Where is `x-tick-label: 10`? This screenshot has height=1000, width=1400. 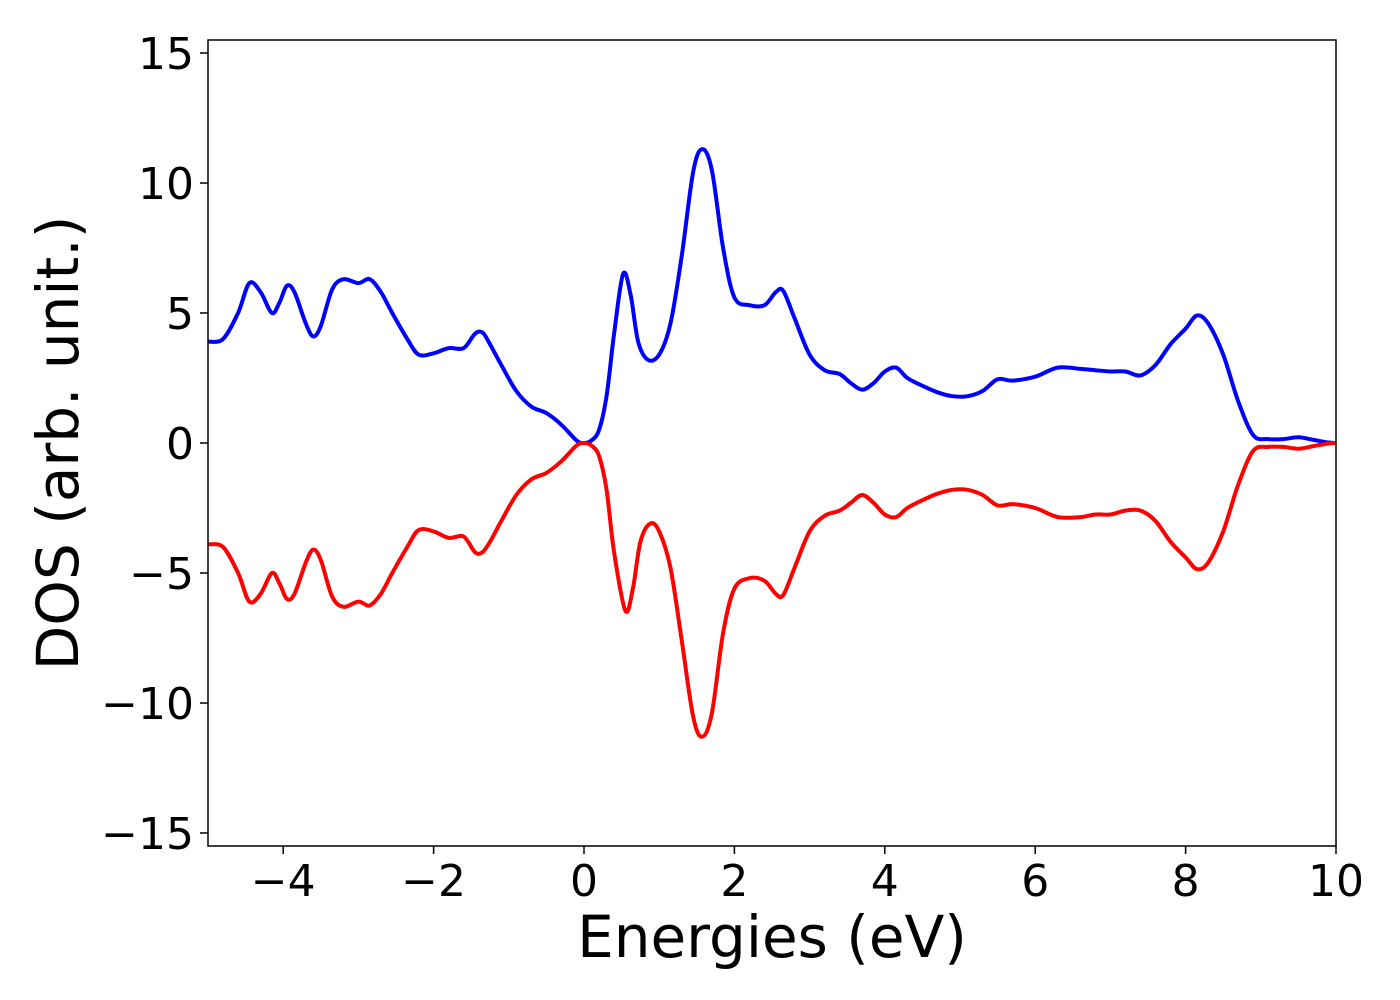
x-tick-label: 10 is located at coordinates (1336, 881).